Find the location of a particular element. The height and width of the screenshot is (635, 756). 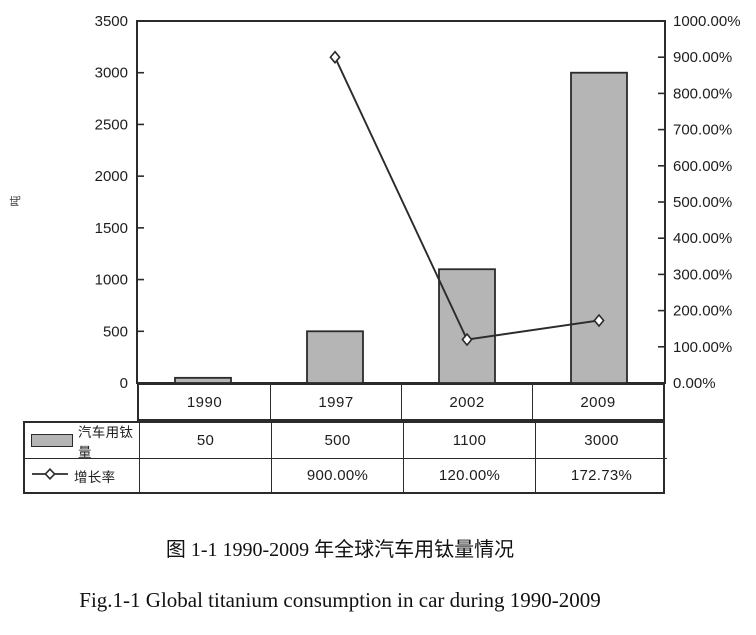

legend-bar-series: 汽车用钛量 is located at coordinates (82, 441).